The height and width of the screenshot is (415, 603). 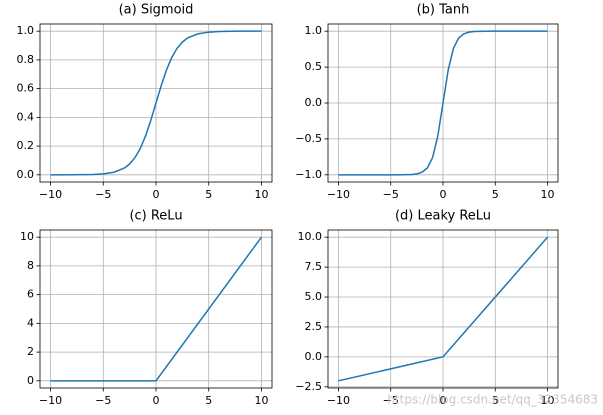 What do you see at coordinates (30, 294) in the screenshot?
I see `y-tick-label: 6` at bounding box center [30, 294].